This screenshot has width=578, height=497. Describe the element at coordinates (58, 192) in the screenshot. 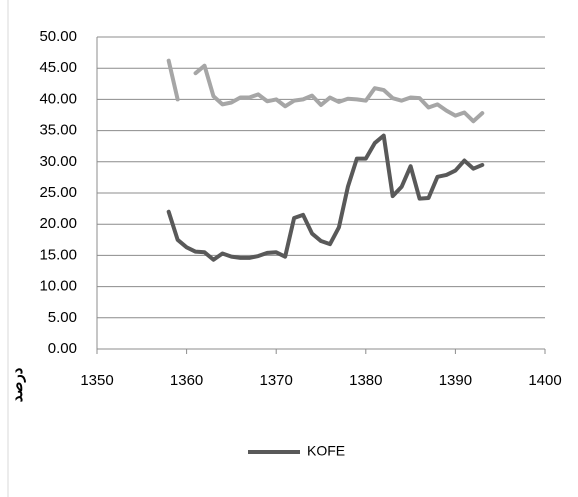

I see `y-tick-label: 25.00` at that location.